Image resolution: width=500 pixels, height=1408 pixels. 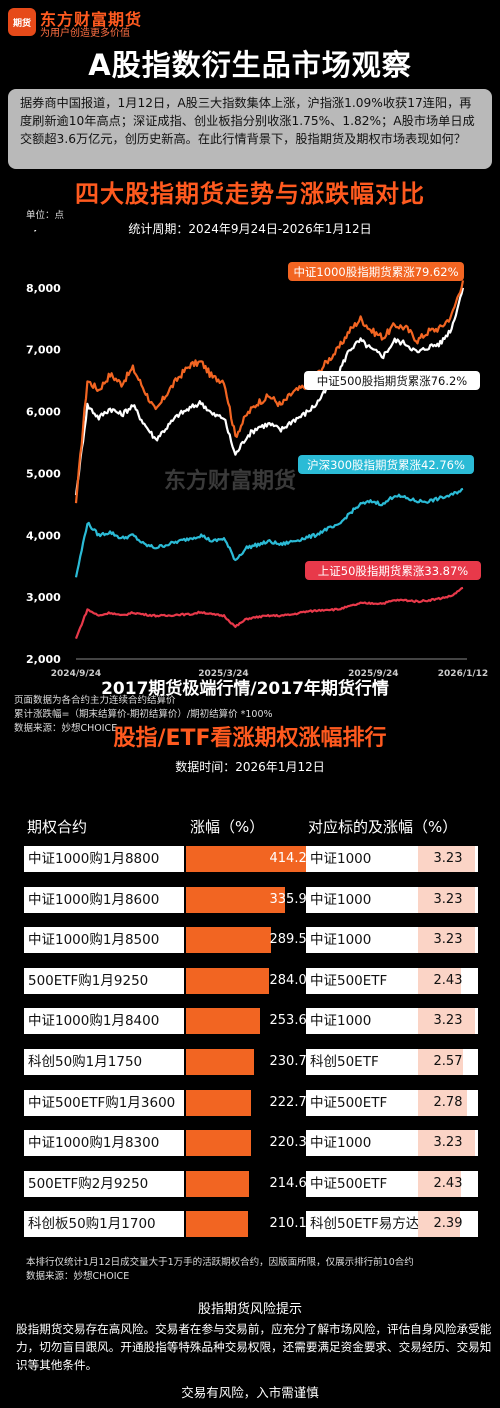 I want to click on brand-slogan: 为用户创造更多价值, so click(x=85, y=33).